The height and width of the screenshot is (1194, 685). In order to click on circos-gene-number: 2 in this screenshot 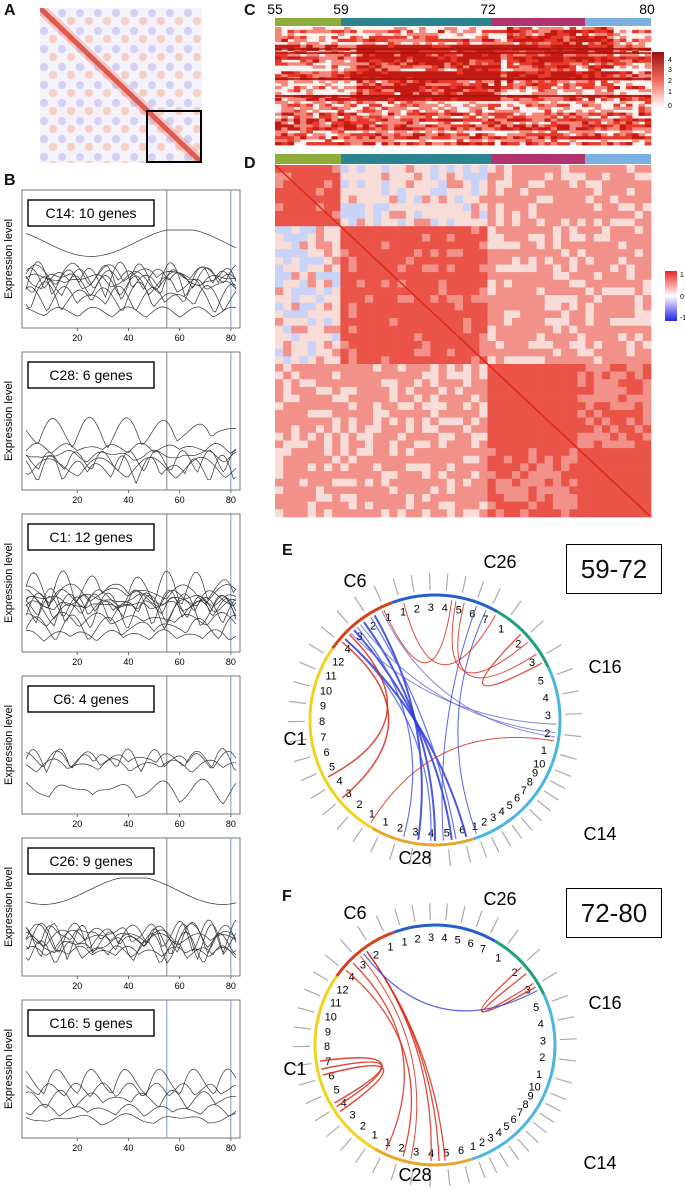, I will do `click(542, 1058)`.